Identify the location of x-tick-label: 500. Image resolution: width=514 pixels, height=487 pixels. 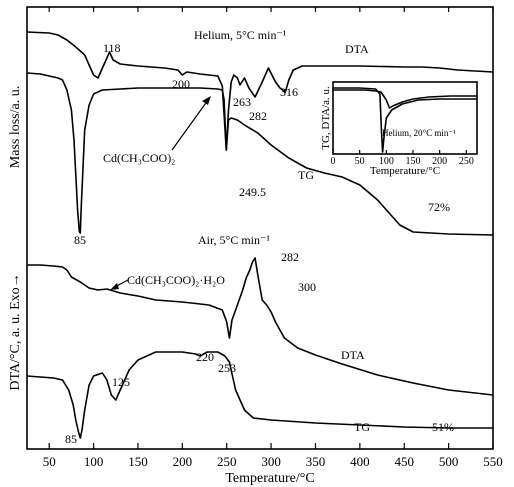
(449, 461).